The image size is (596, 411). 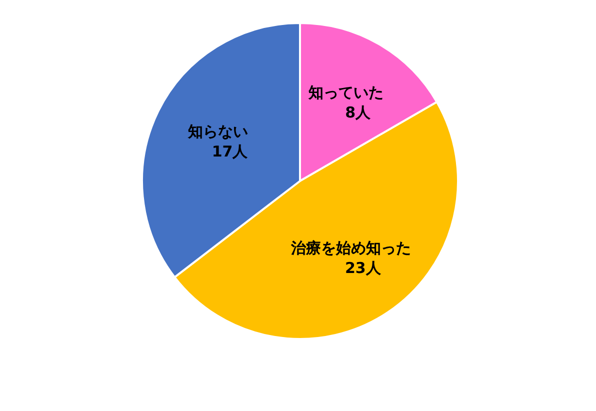 What do you see at coordinates (230, 151) in the screenshot?
I see `data-label: 17人` at bounding box center [230, 151].